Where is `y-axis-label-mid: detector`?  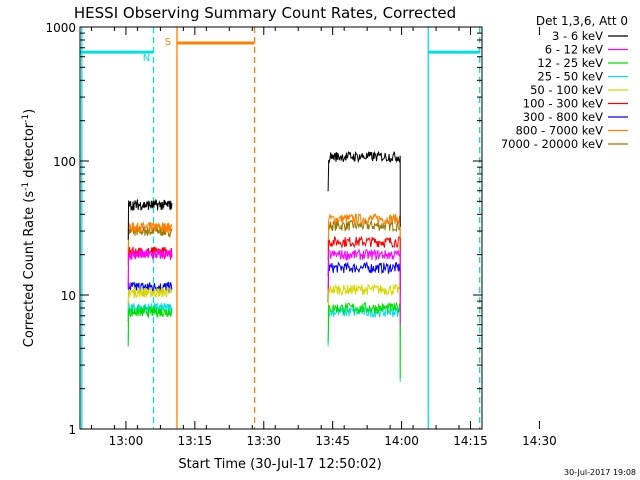
y-axis-label-mid: detector is located at coordinates (29, 152).